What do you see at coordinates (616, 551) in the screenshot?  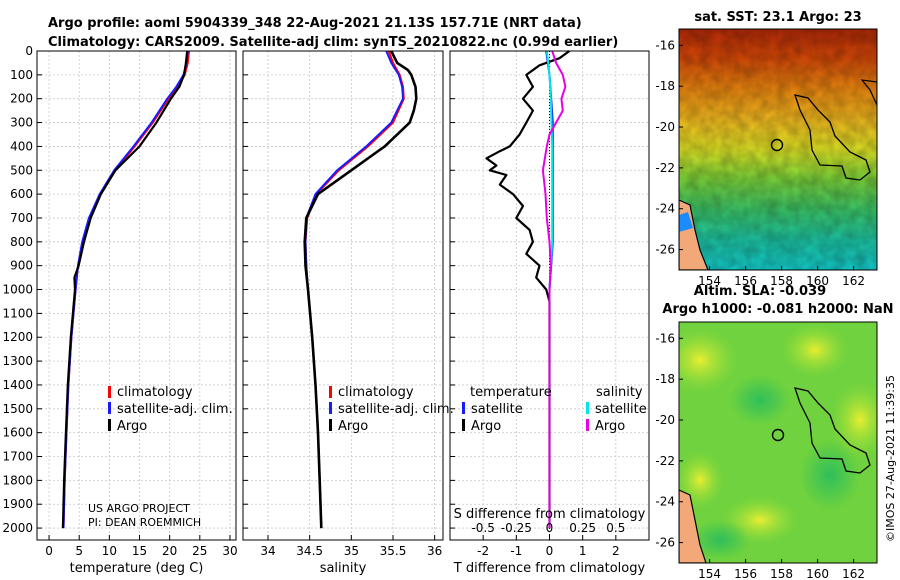 I see `x-tick-label: 2` at bounding box center [616, 551].